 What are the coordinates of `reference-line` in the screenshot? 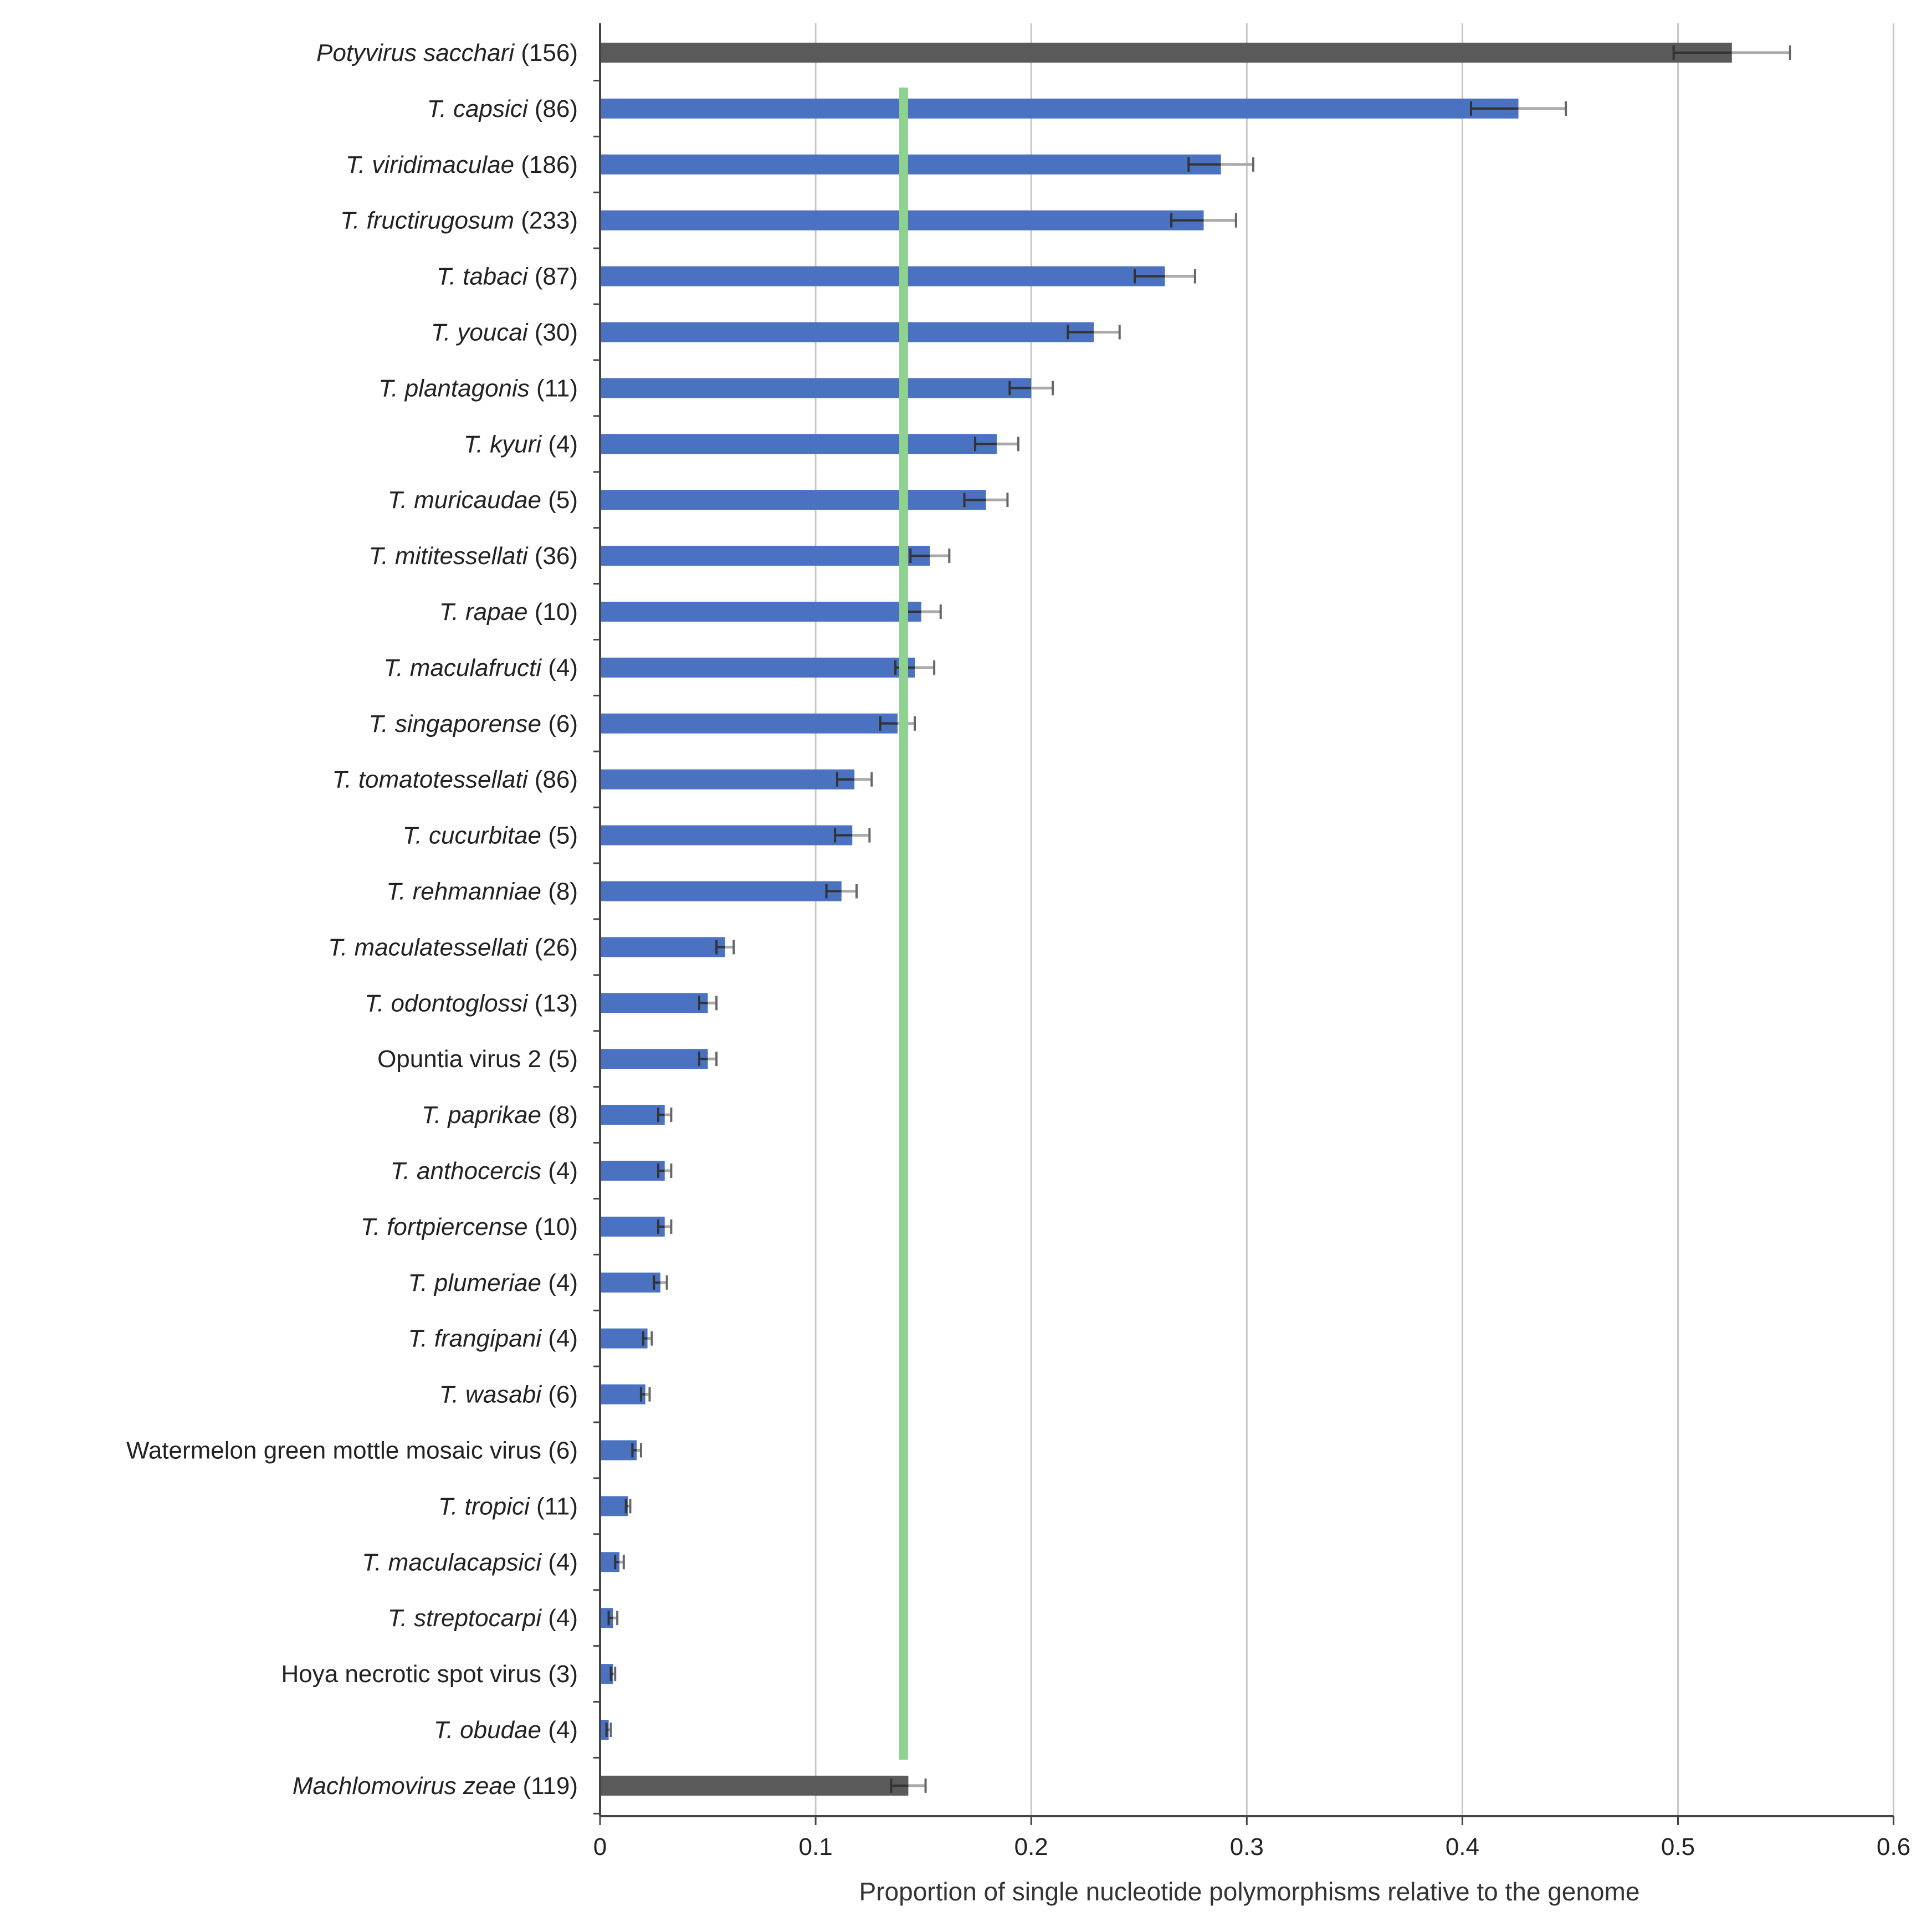 It's located at (903, 924).